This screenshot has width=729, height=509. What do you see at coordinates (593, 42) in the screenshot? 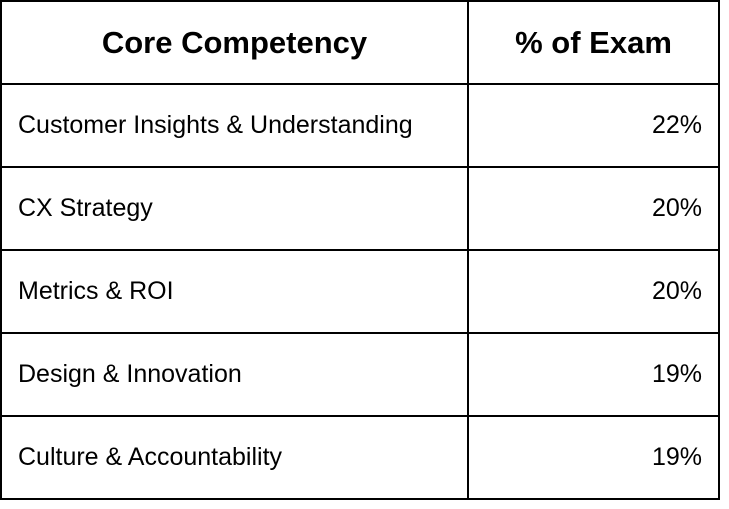
I see `header-percent-of-exam: % of Exam` at bounding box center [593, 42].